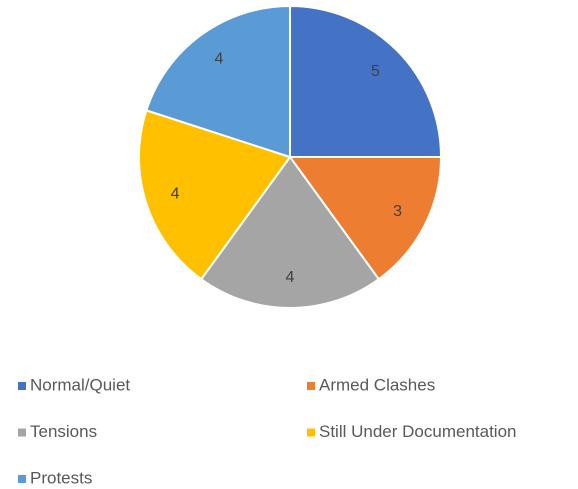  What do you see at coordinates (397, 211) in the screenshot?
I see `data-label: 3` at bounding box center [397, 211].